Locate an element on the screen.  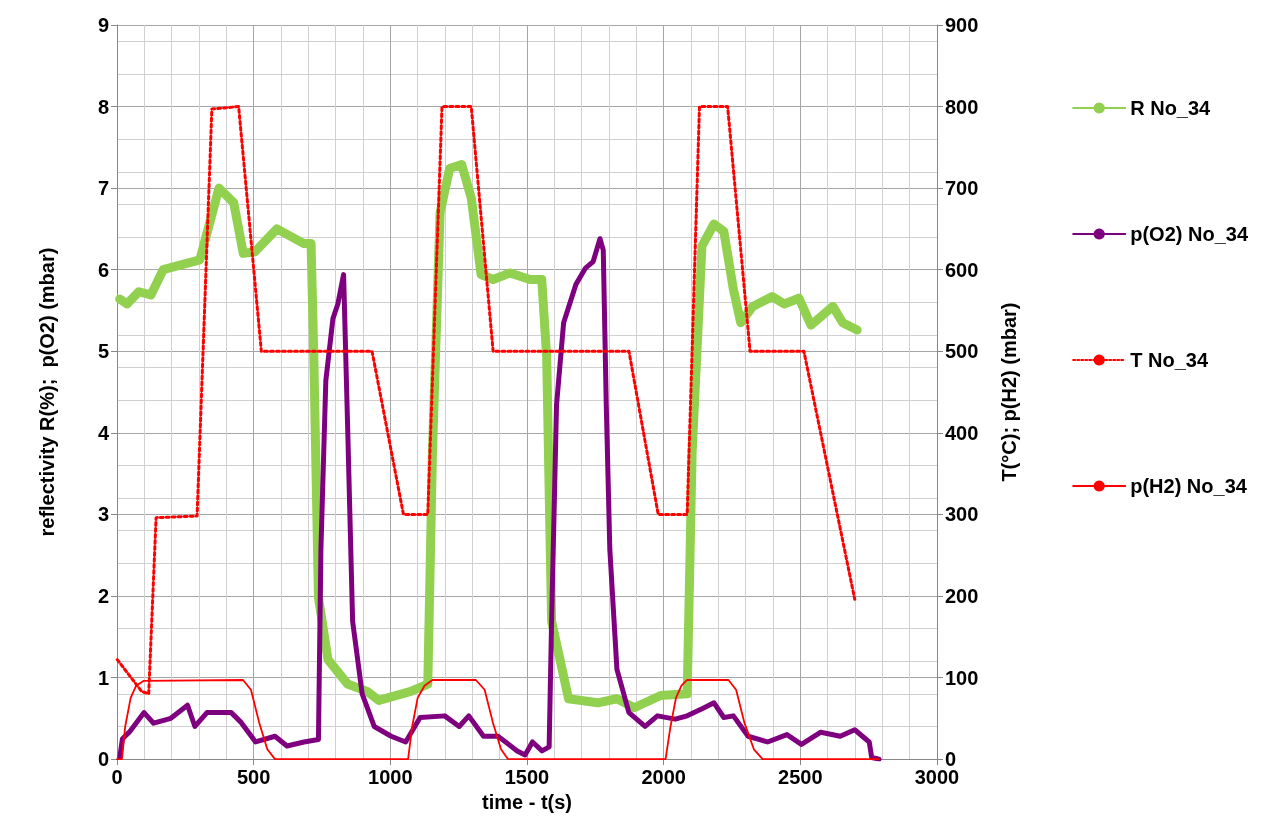
y2-tick-label: 400 is located at coordinates (962, 432).